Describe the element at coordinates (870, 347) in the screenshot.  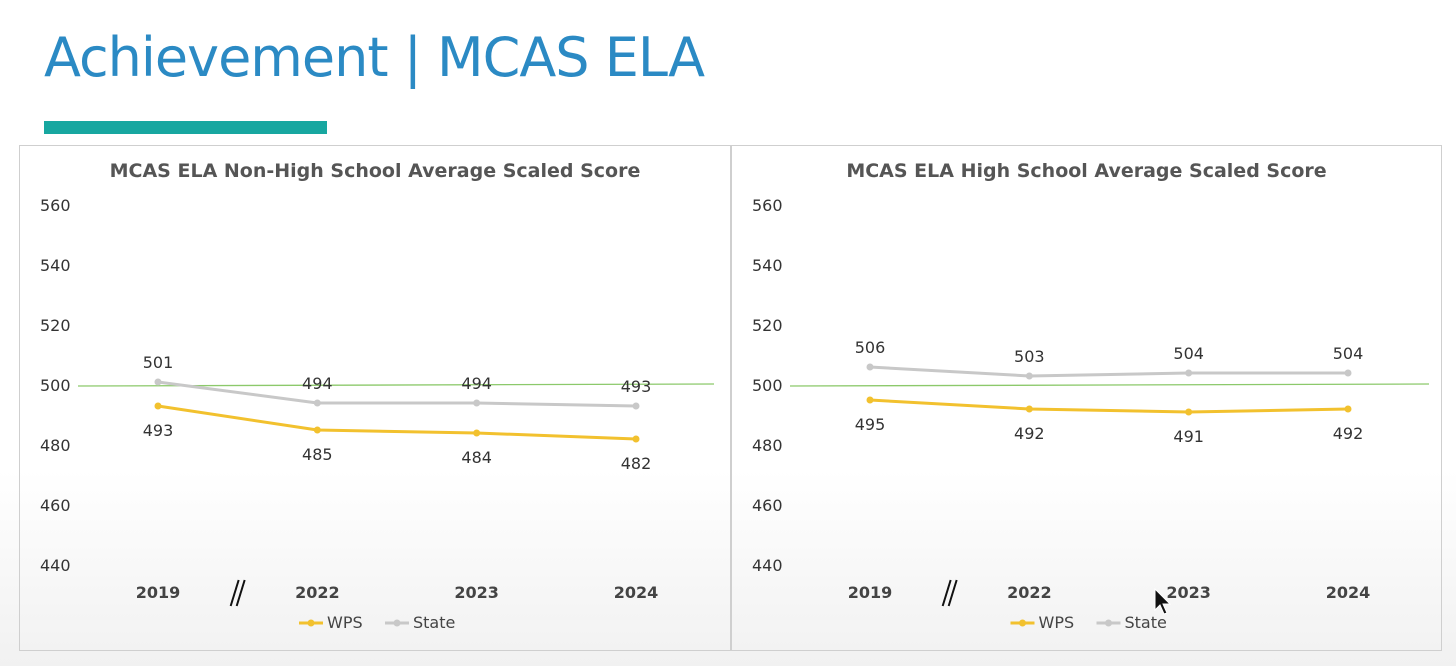
I see `data-label-state: 506` at that location.